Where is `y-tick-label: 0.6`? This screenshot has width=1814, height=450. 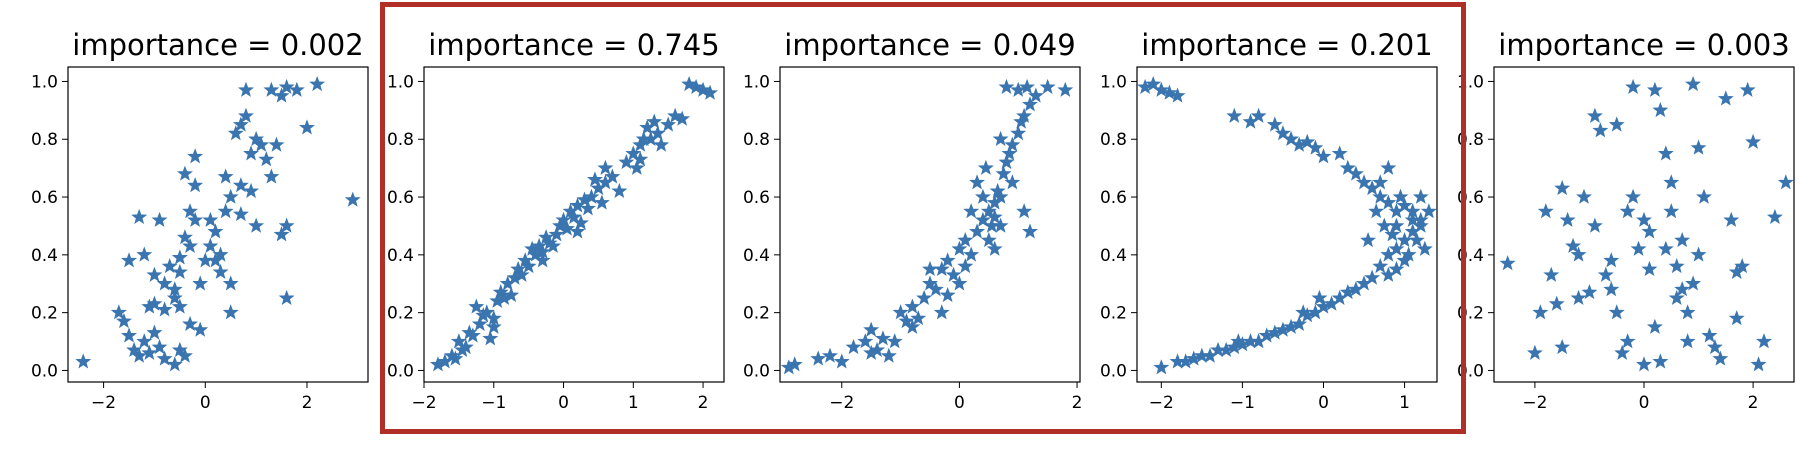
y-tick-label: 0.6 is located at coordinates (44, 198).